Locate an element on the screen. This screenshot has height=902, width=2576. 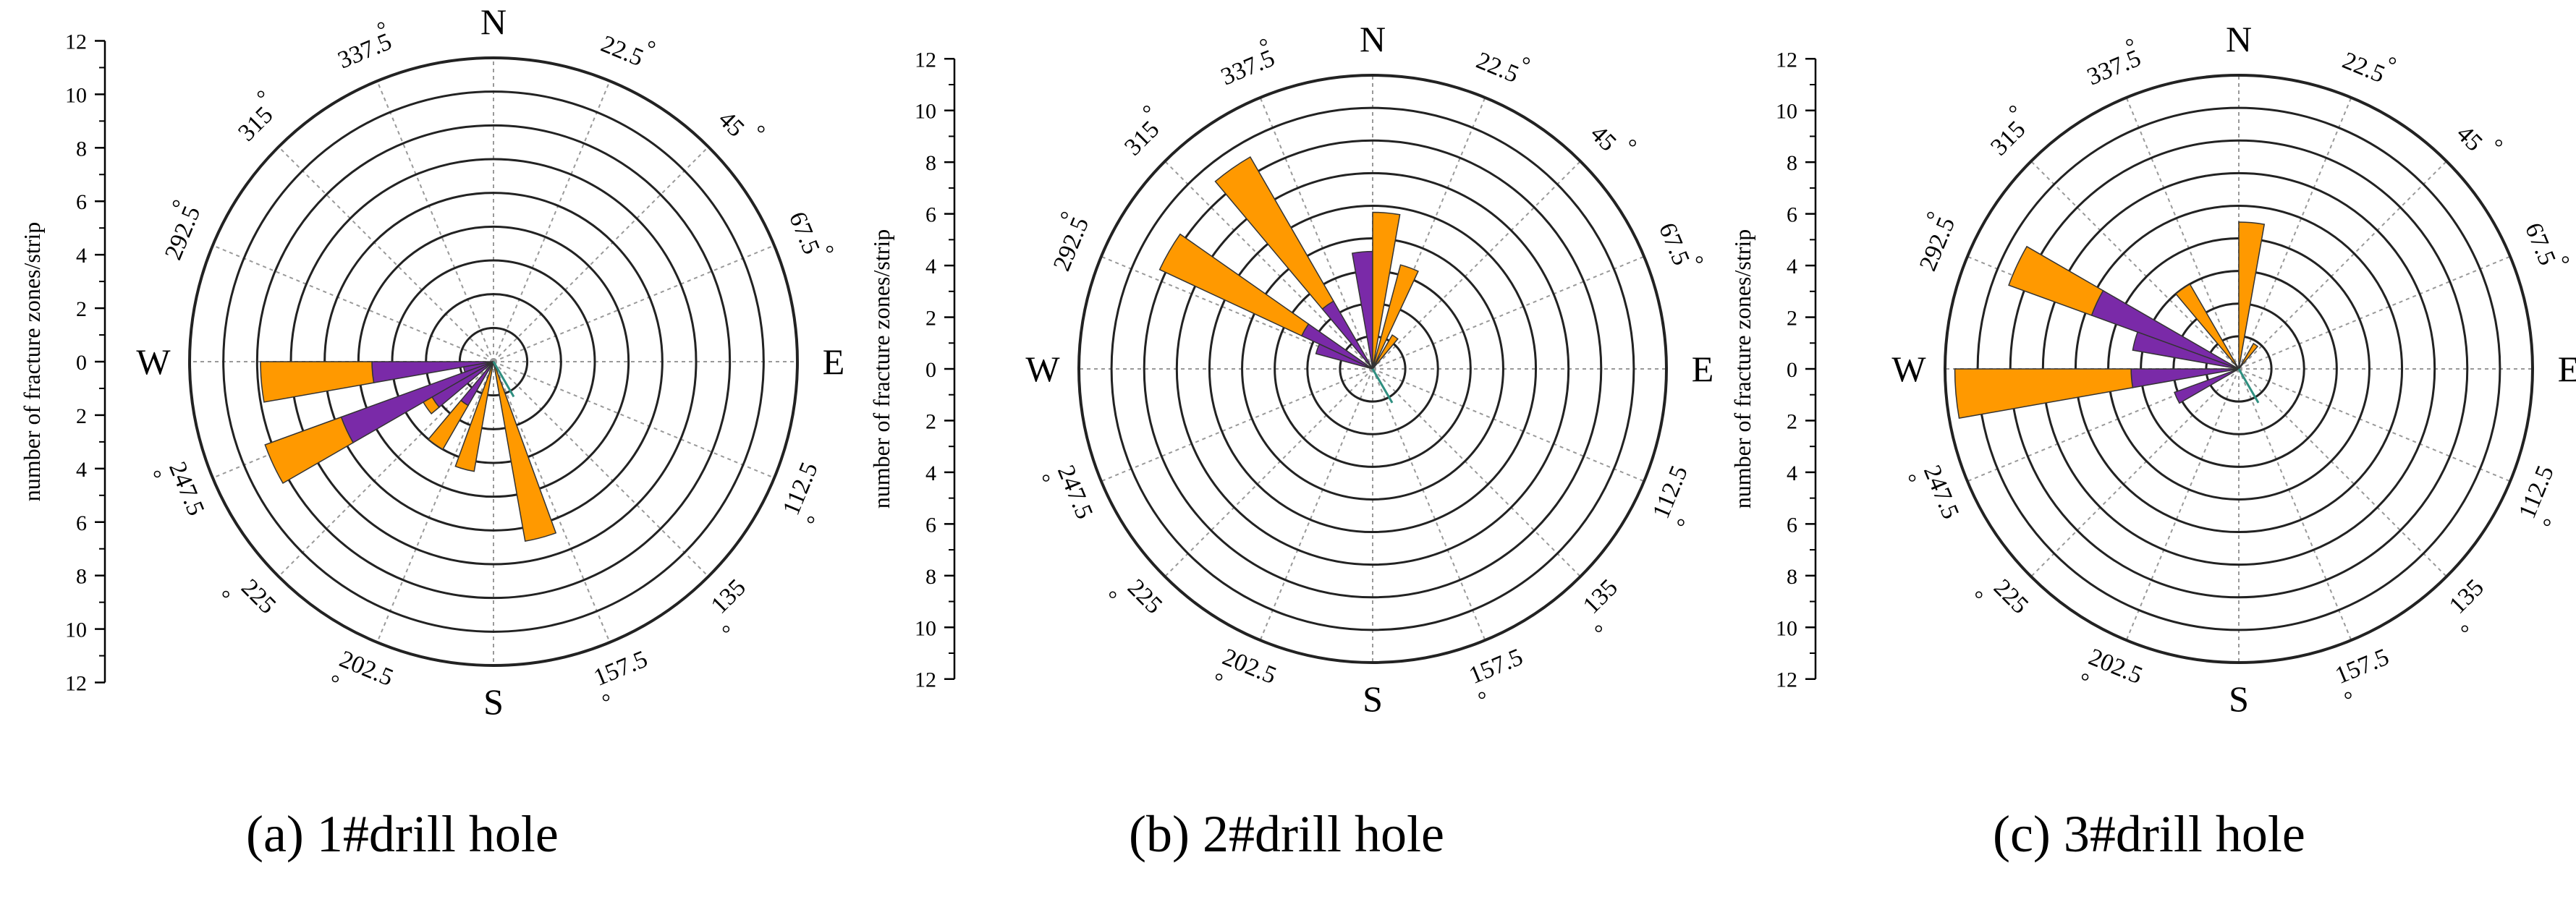
angle-label: 247.5 is located at coordinates (1075, 492).